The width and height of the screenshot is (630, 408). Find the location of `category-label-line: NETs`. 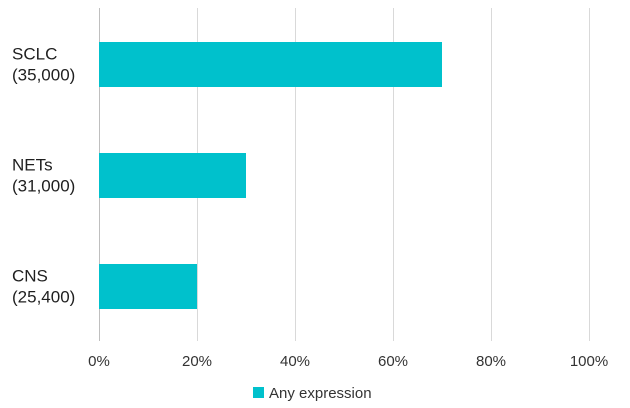

category-label-line: NETs is located at coordinates (32, 165).